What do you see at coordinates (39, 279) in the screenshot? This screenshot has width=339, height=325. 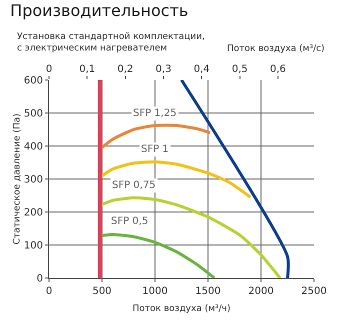 I see `y-tick-label: 0` at bounding box center [39, 279].